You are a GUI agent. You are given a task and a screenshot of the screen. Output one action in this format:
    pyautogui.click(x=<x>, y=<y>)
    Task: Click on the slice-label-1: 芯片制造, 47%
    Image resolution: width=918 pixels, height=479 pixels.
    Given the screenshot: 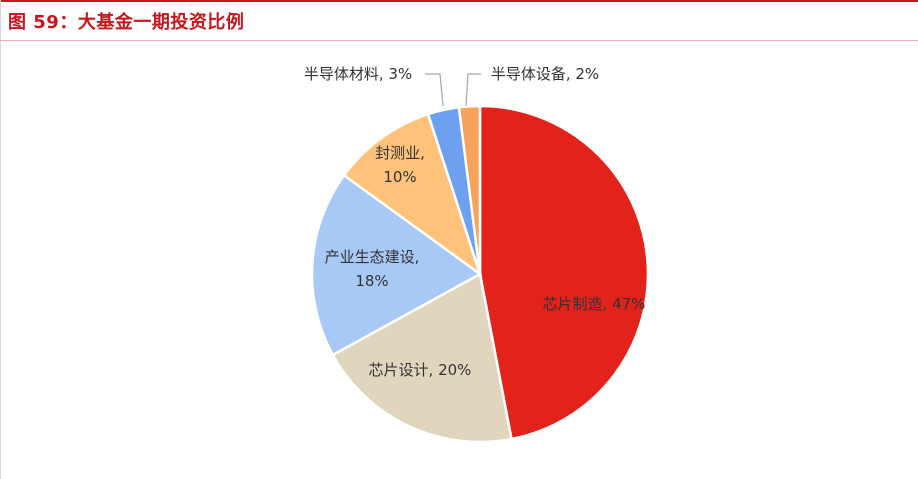 What is the action you would take?
    pyautogui.click(x=594, y=304)
    